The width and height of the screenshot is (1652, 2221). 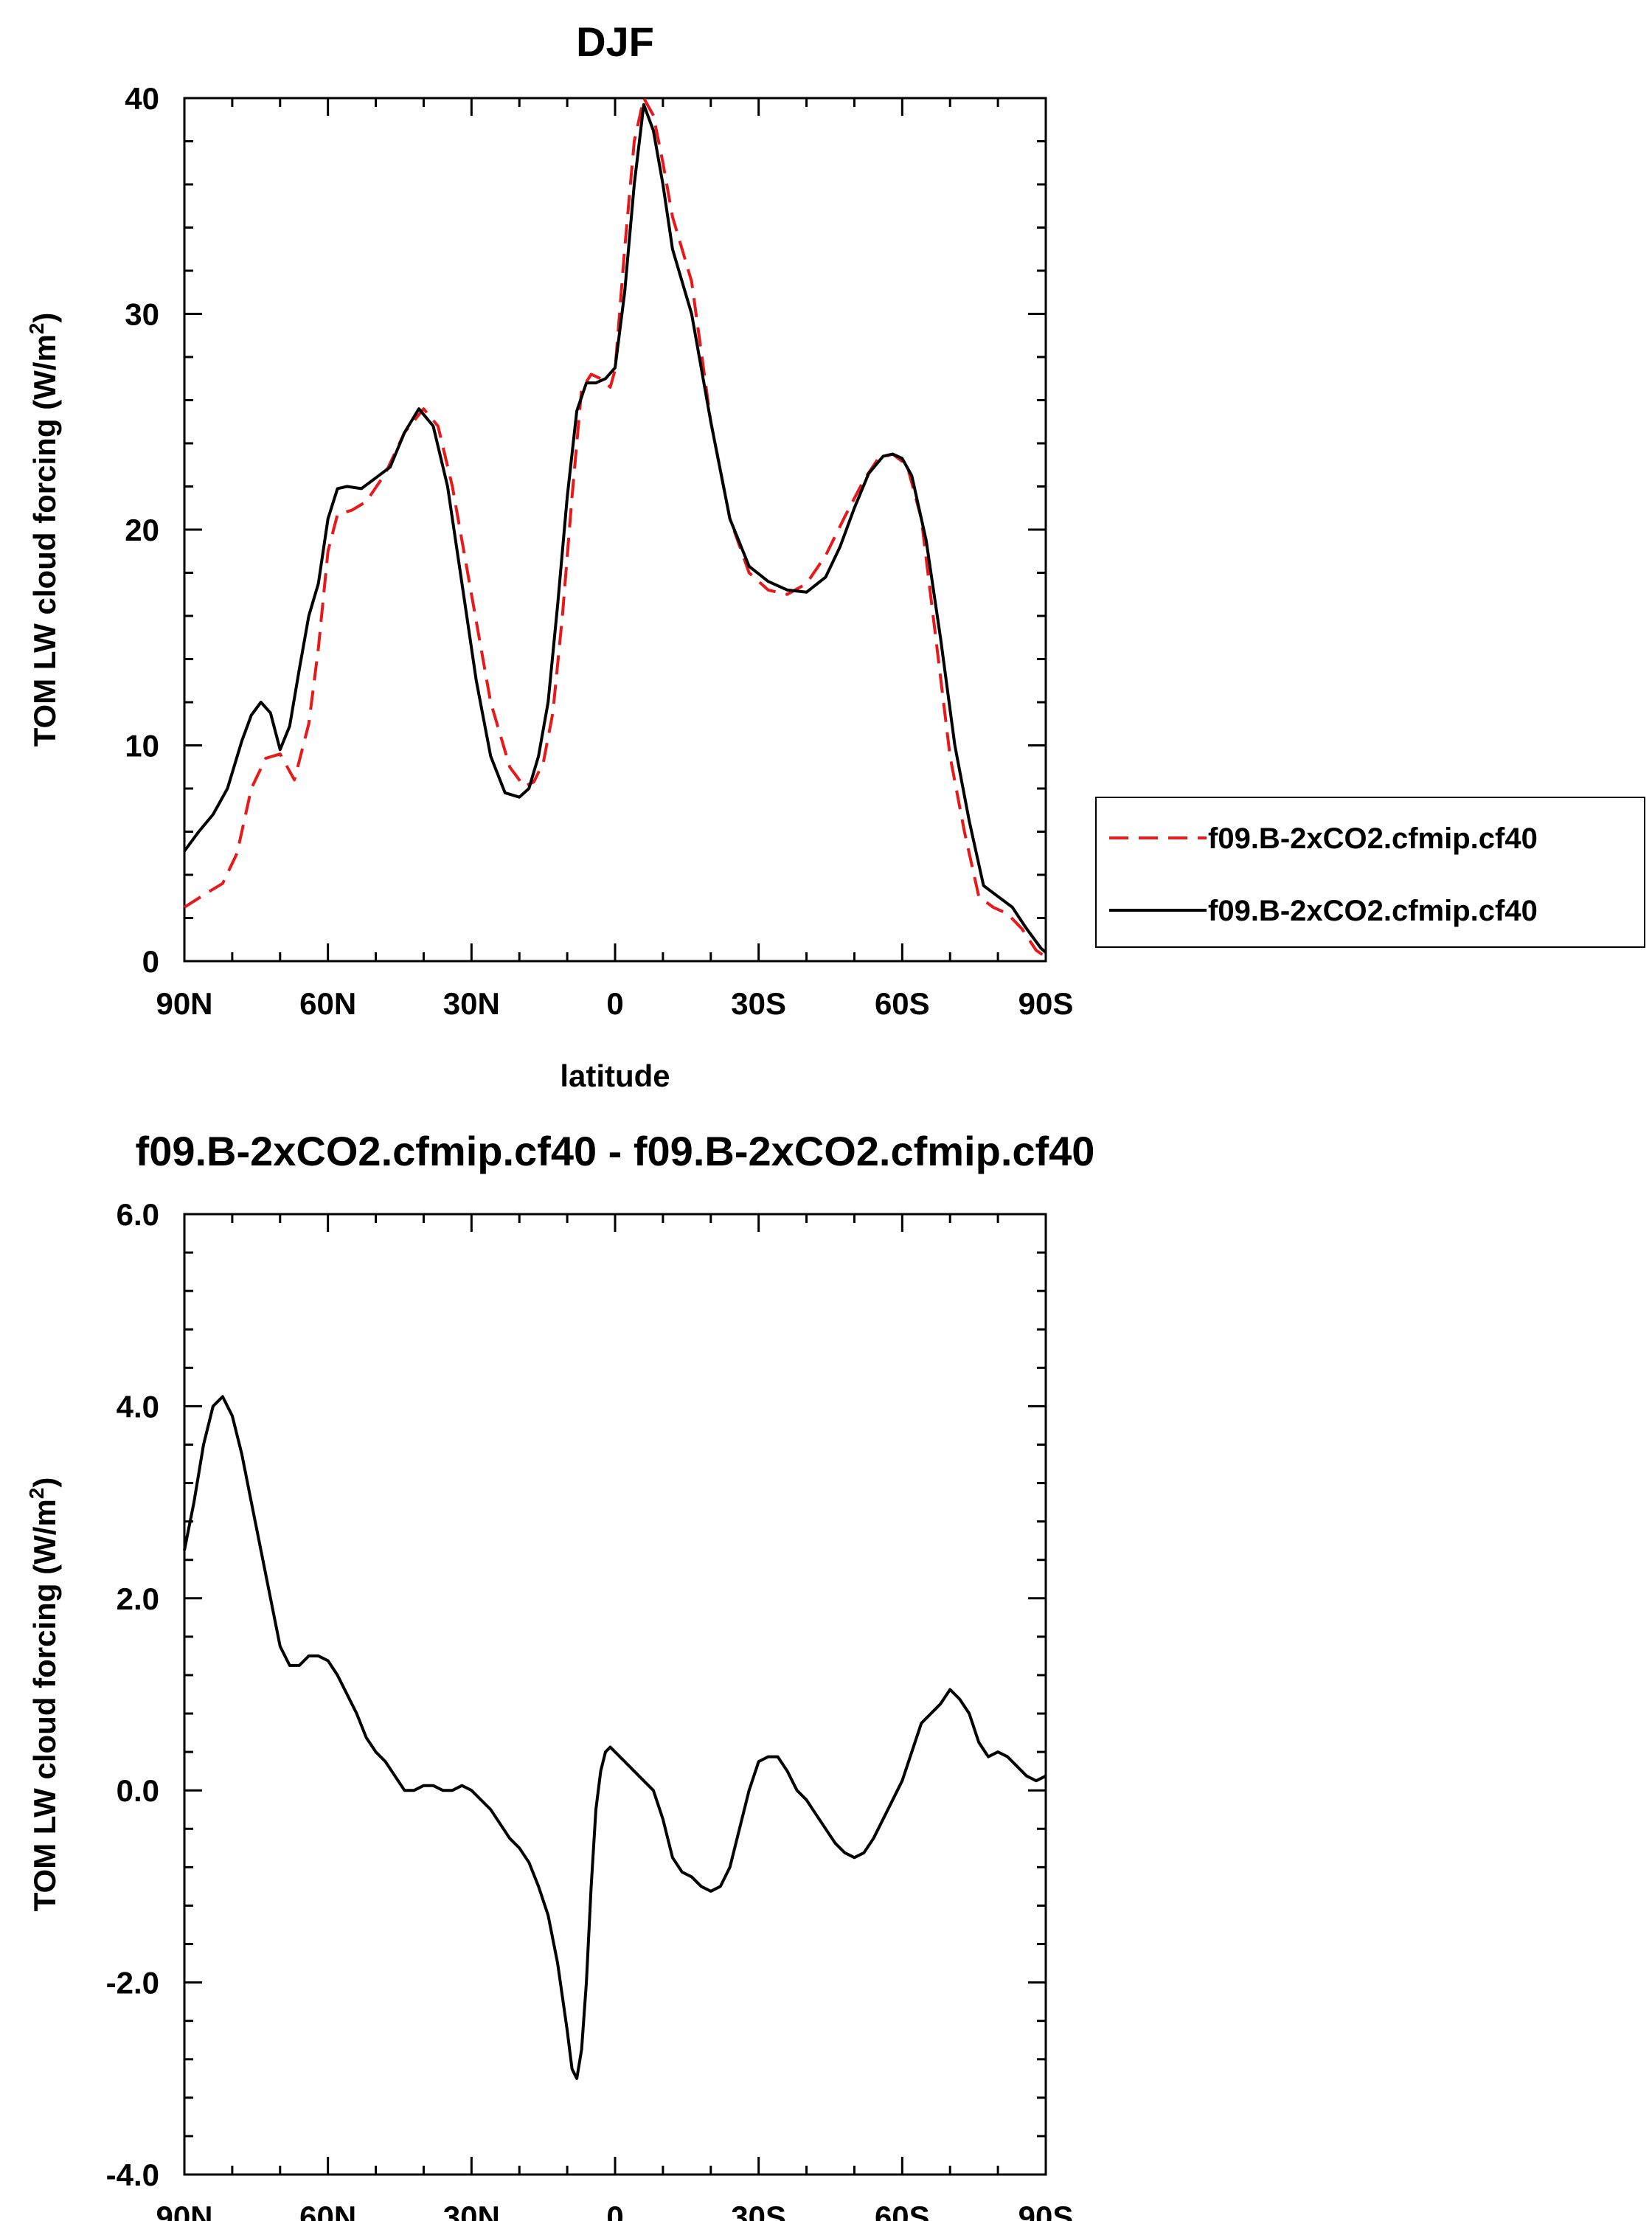 I want to click on y-tick-label: 4.0, so click(x=138, y=1406).